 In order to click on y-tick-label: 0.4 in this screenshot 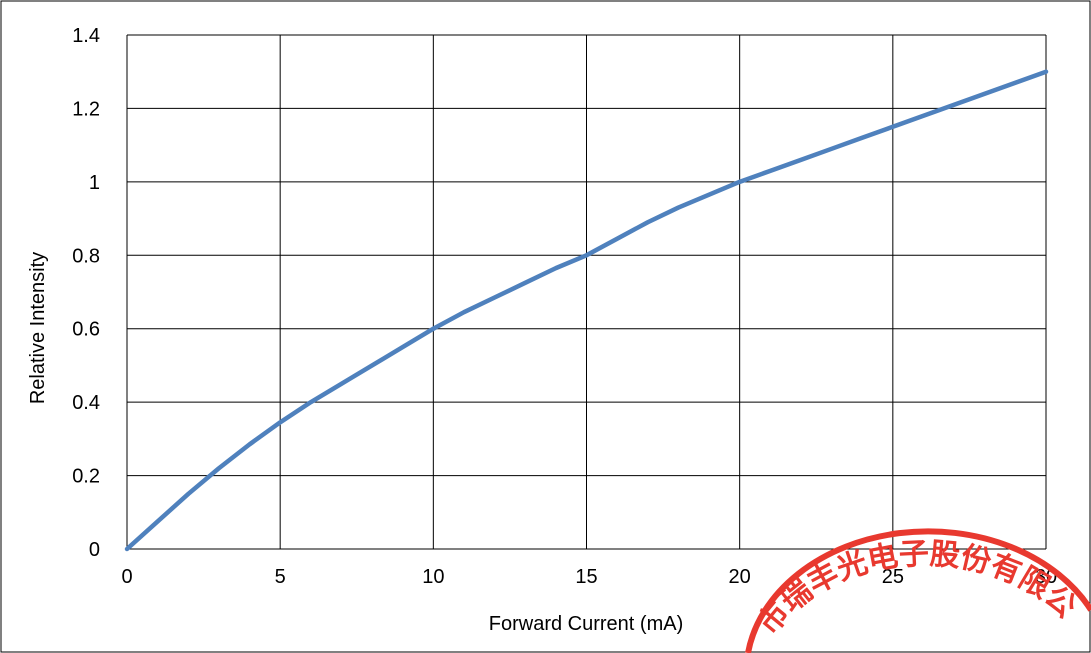, I will do `click(86, 403)`.